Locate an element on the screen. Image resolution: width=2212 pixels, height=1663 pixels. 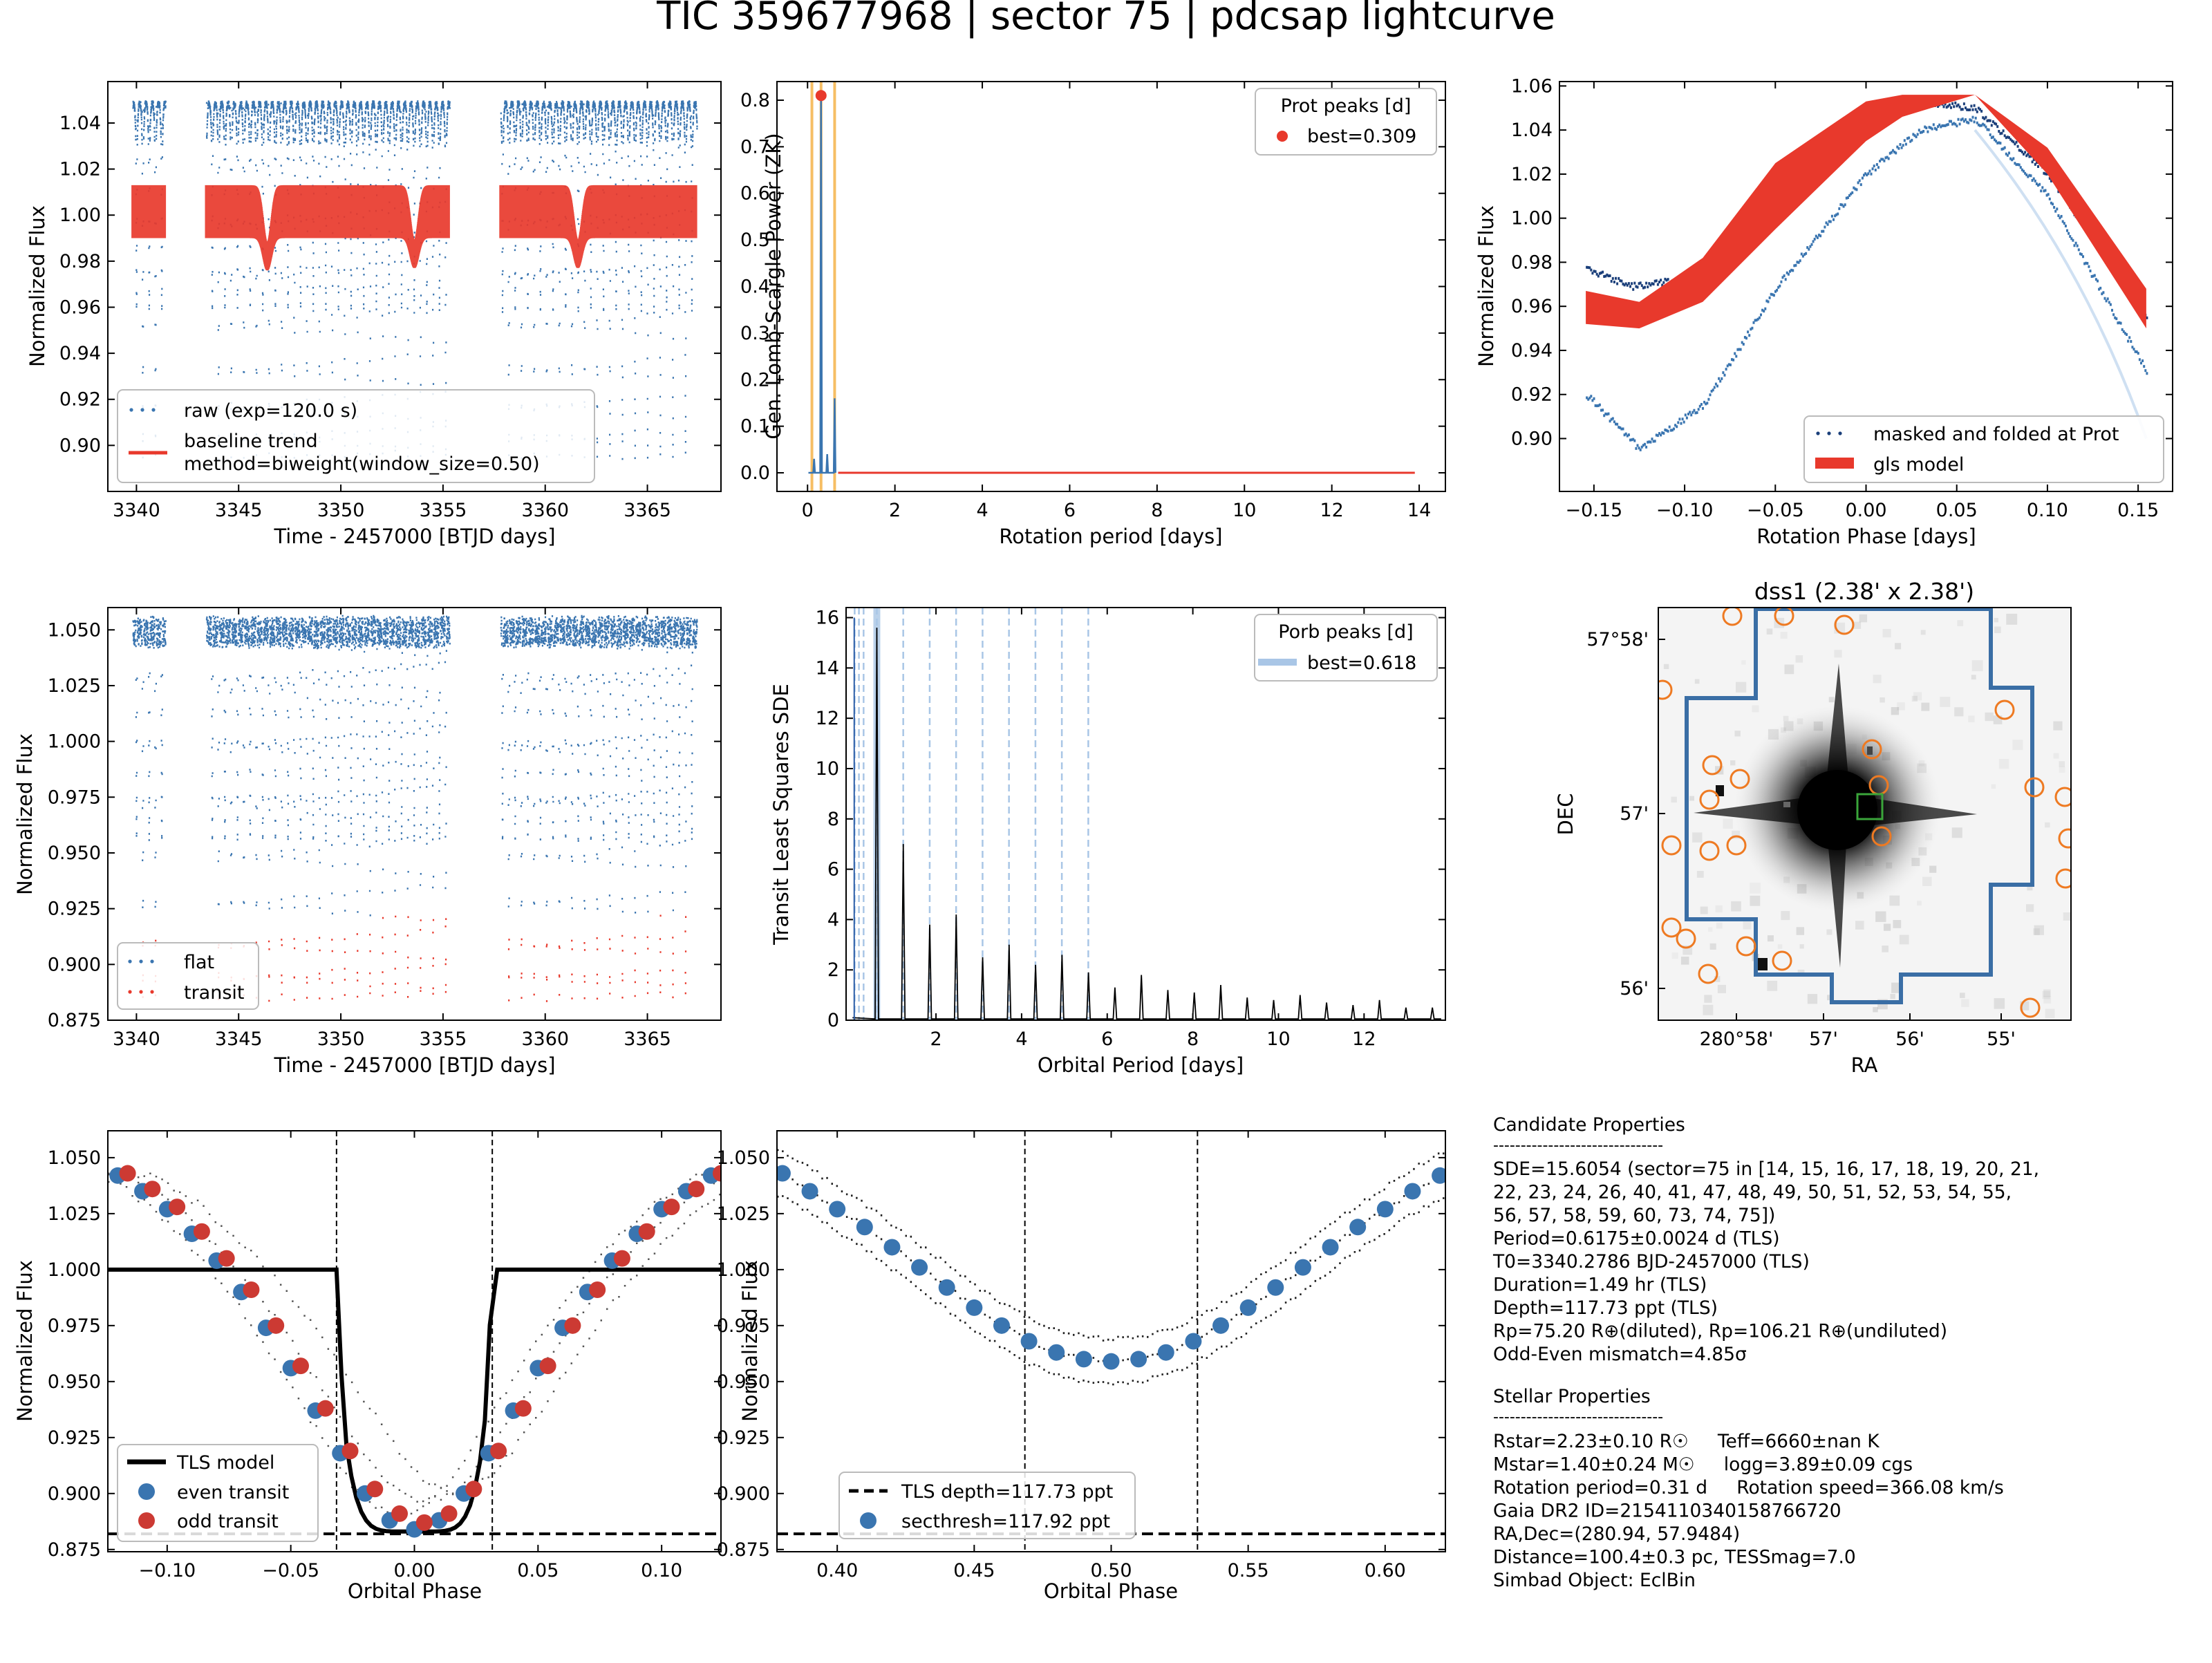
legend-even-marker is located at coordinates (146, 1491).